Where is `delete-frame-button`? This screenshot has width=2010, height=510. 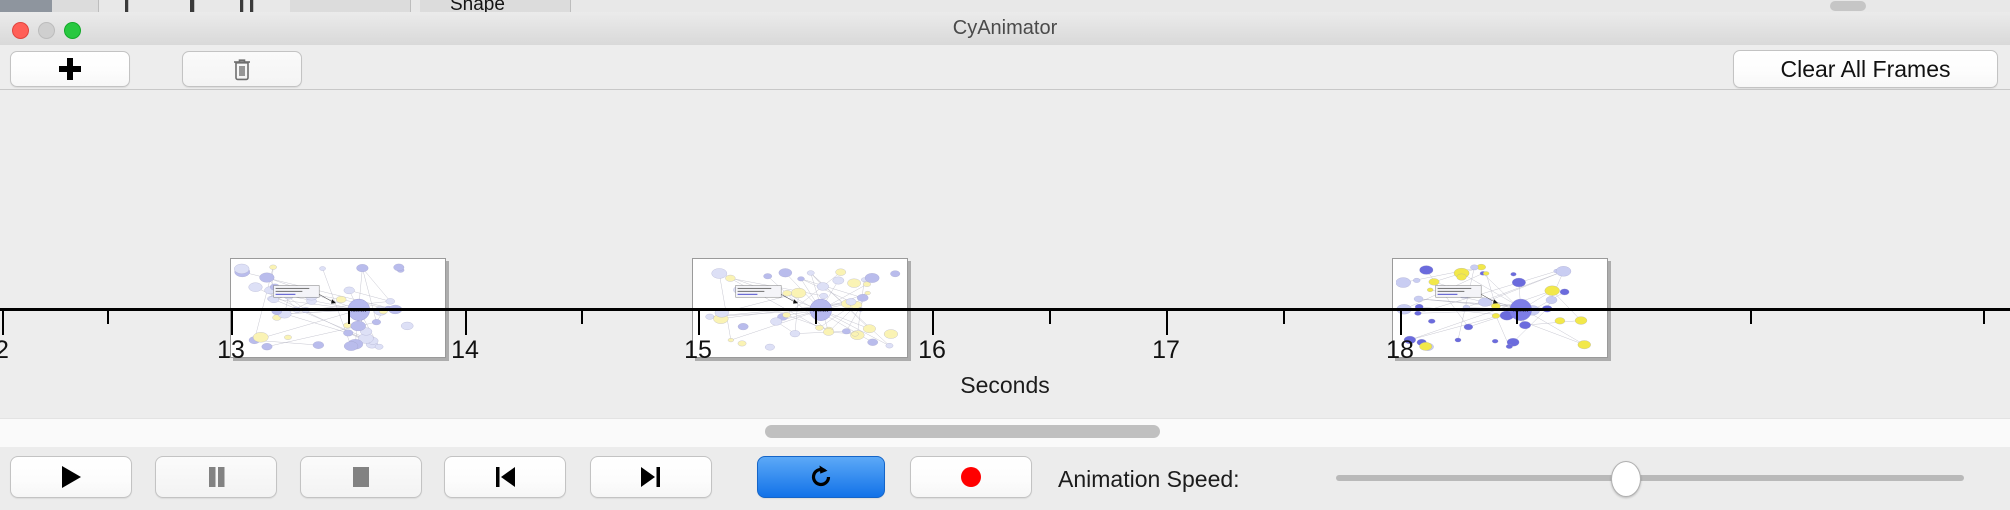
delete-frame-button is located at coordinates (242, 69).